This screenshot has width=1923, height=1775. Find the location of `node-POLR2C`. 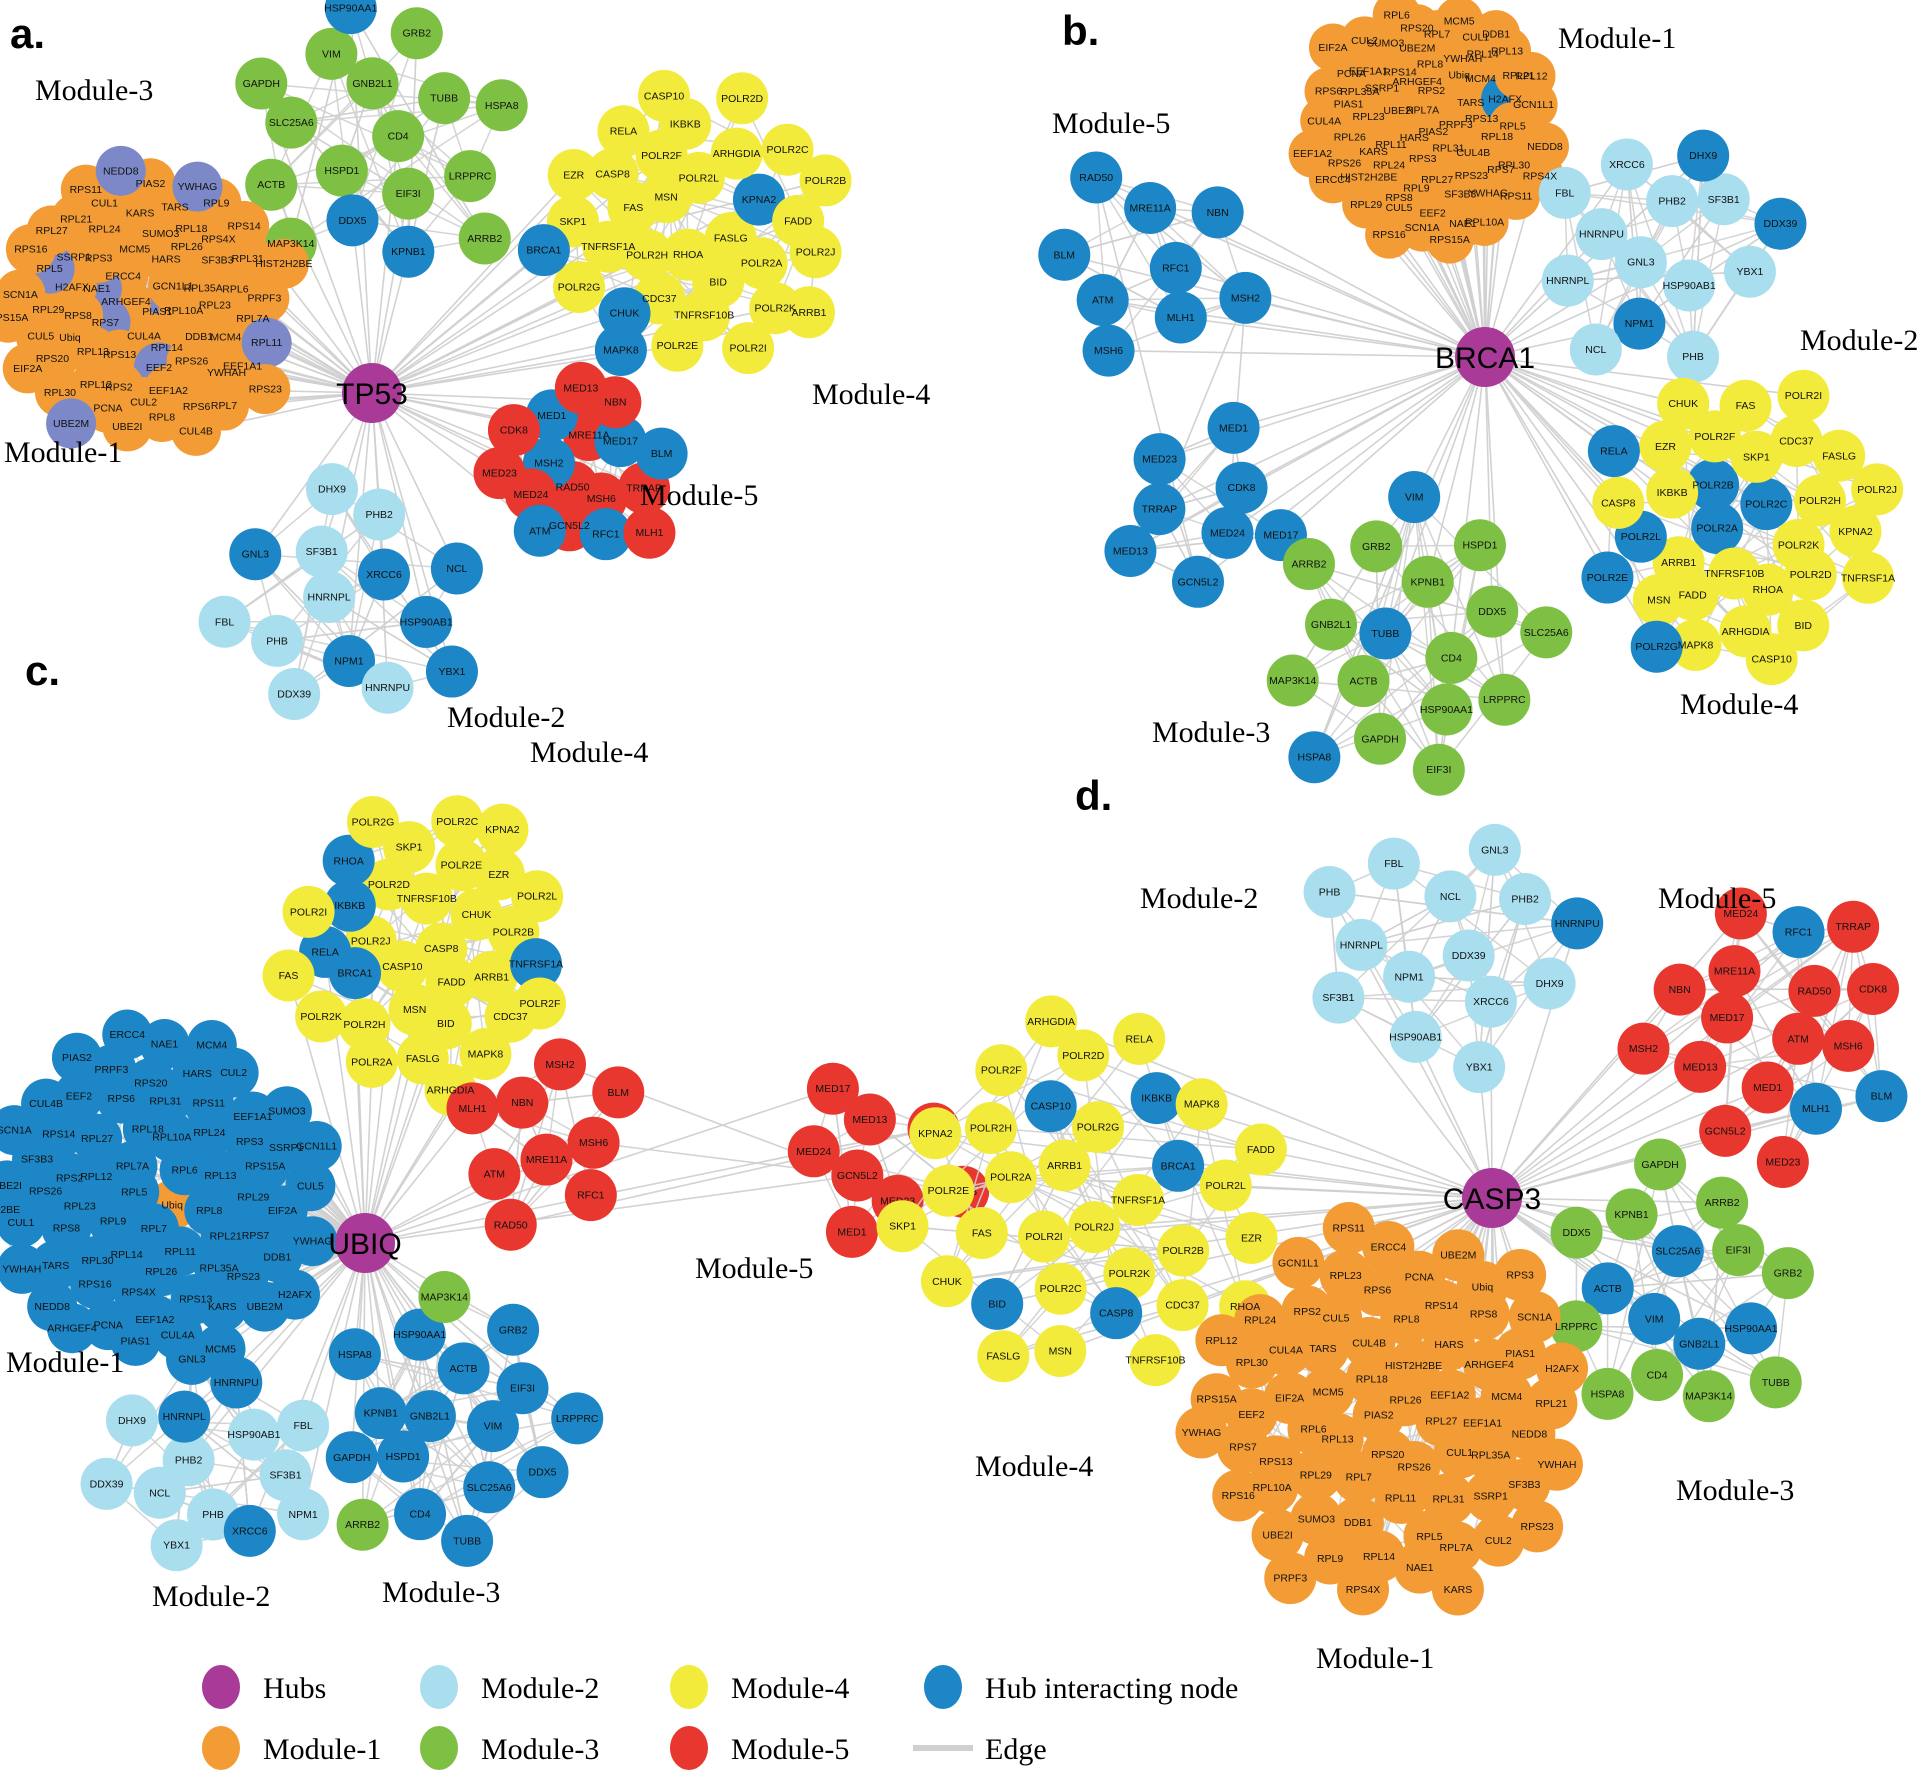

node-POLR2C is located at coordinates (1060, 1288).